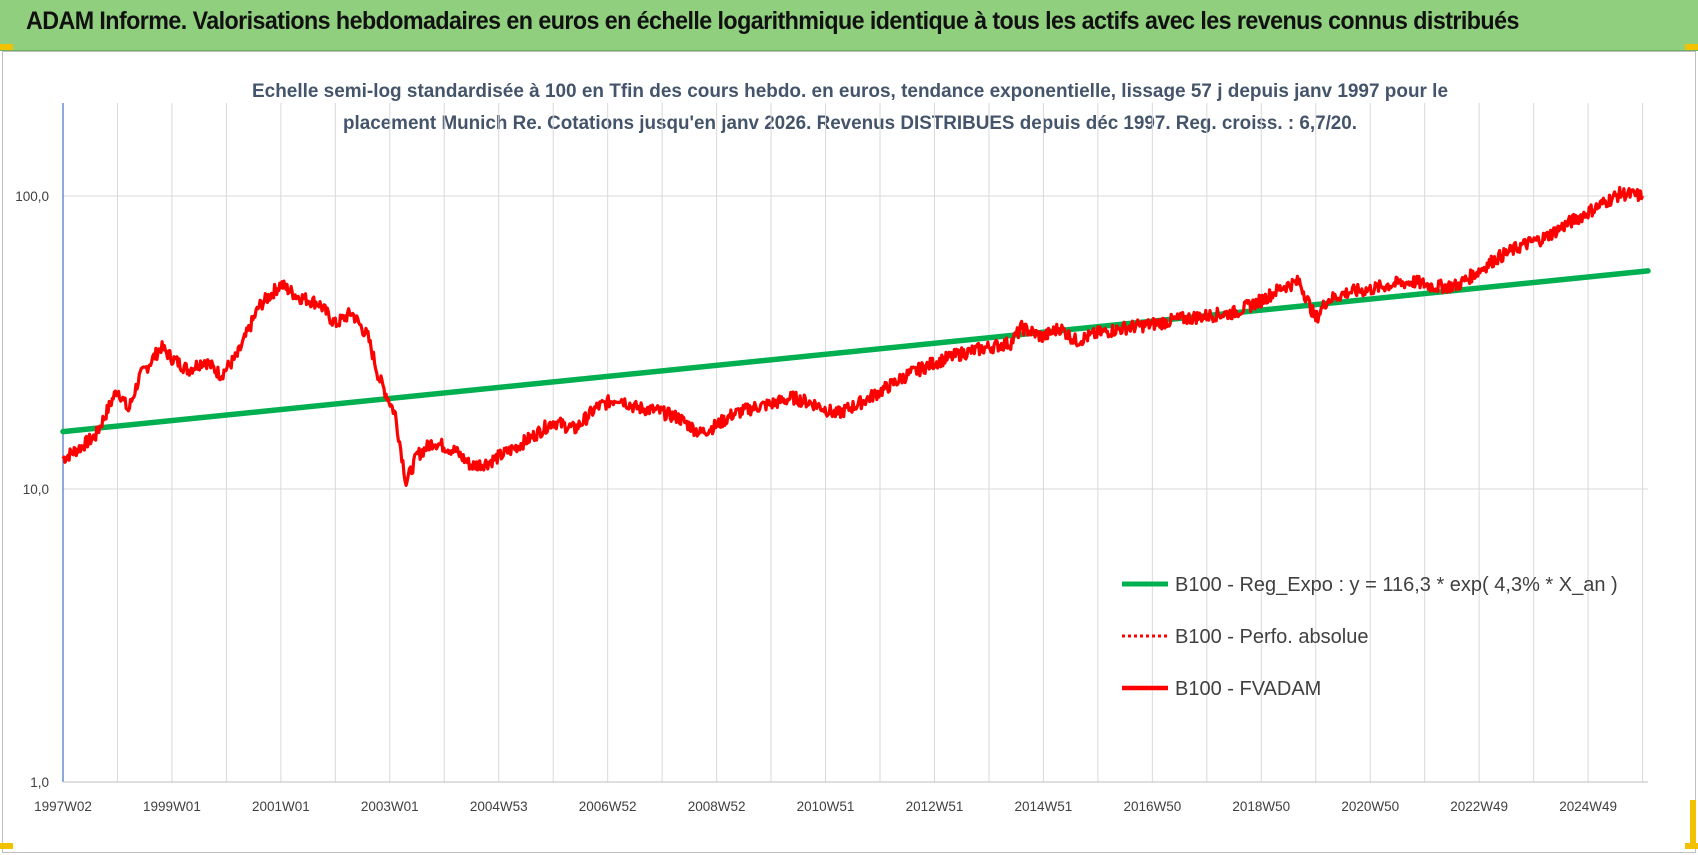 Image resolution: width=1698 pixels, height=855 pixels. What do you see at coordinates (32, 196) in the screenshot?
I see `y-tick-label: 100,0` at bounding box center [32, 196].